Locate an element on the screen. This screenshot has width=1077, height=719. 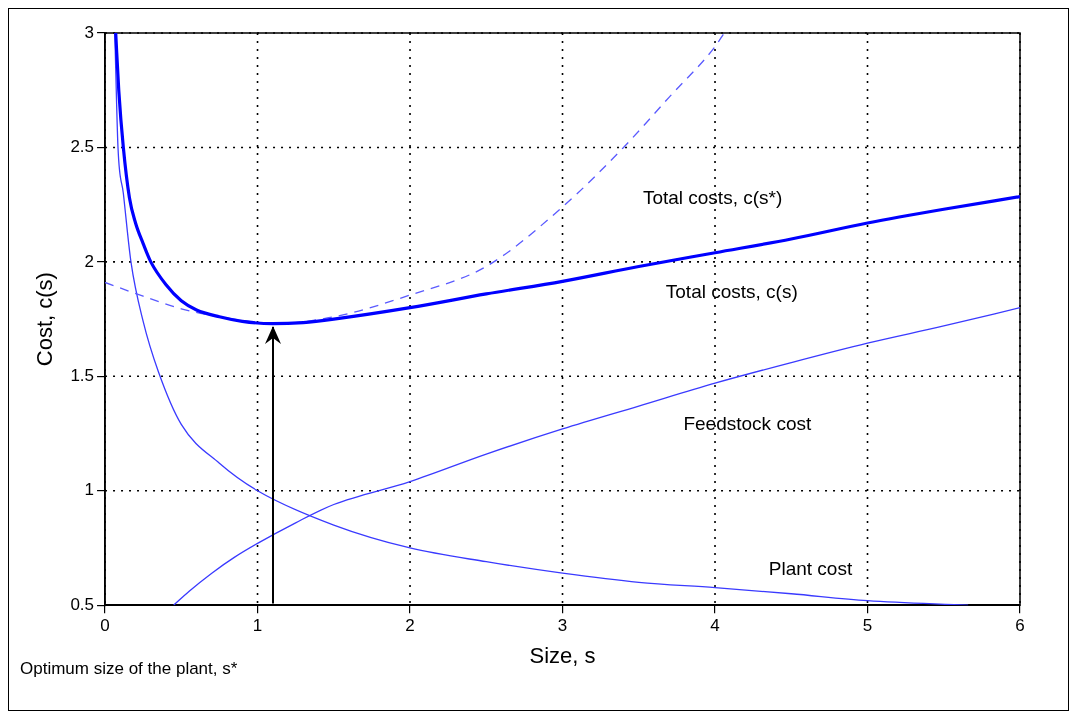
y-tick-label: 1.5 is located at coordinates (82, 376).